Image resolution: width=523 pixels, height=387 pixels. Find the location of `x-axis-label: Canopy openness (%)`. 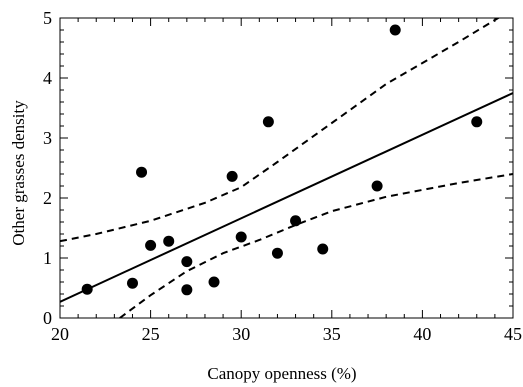

x-axis-label: Canopy openness (%) is located at coordinates (281, 373).